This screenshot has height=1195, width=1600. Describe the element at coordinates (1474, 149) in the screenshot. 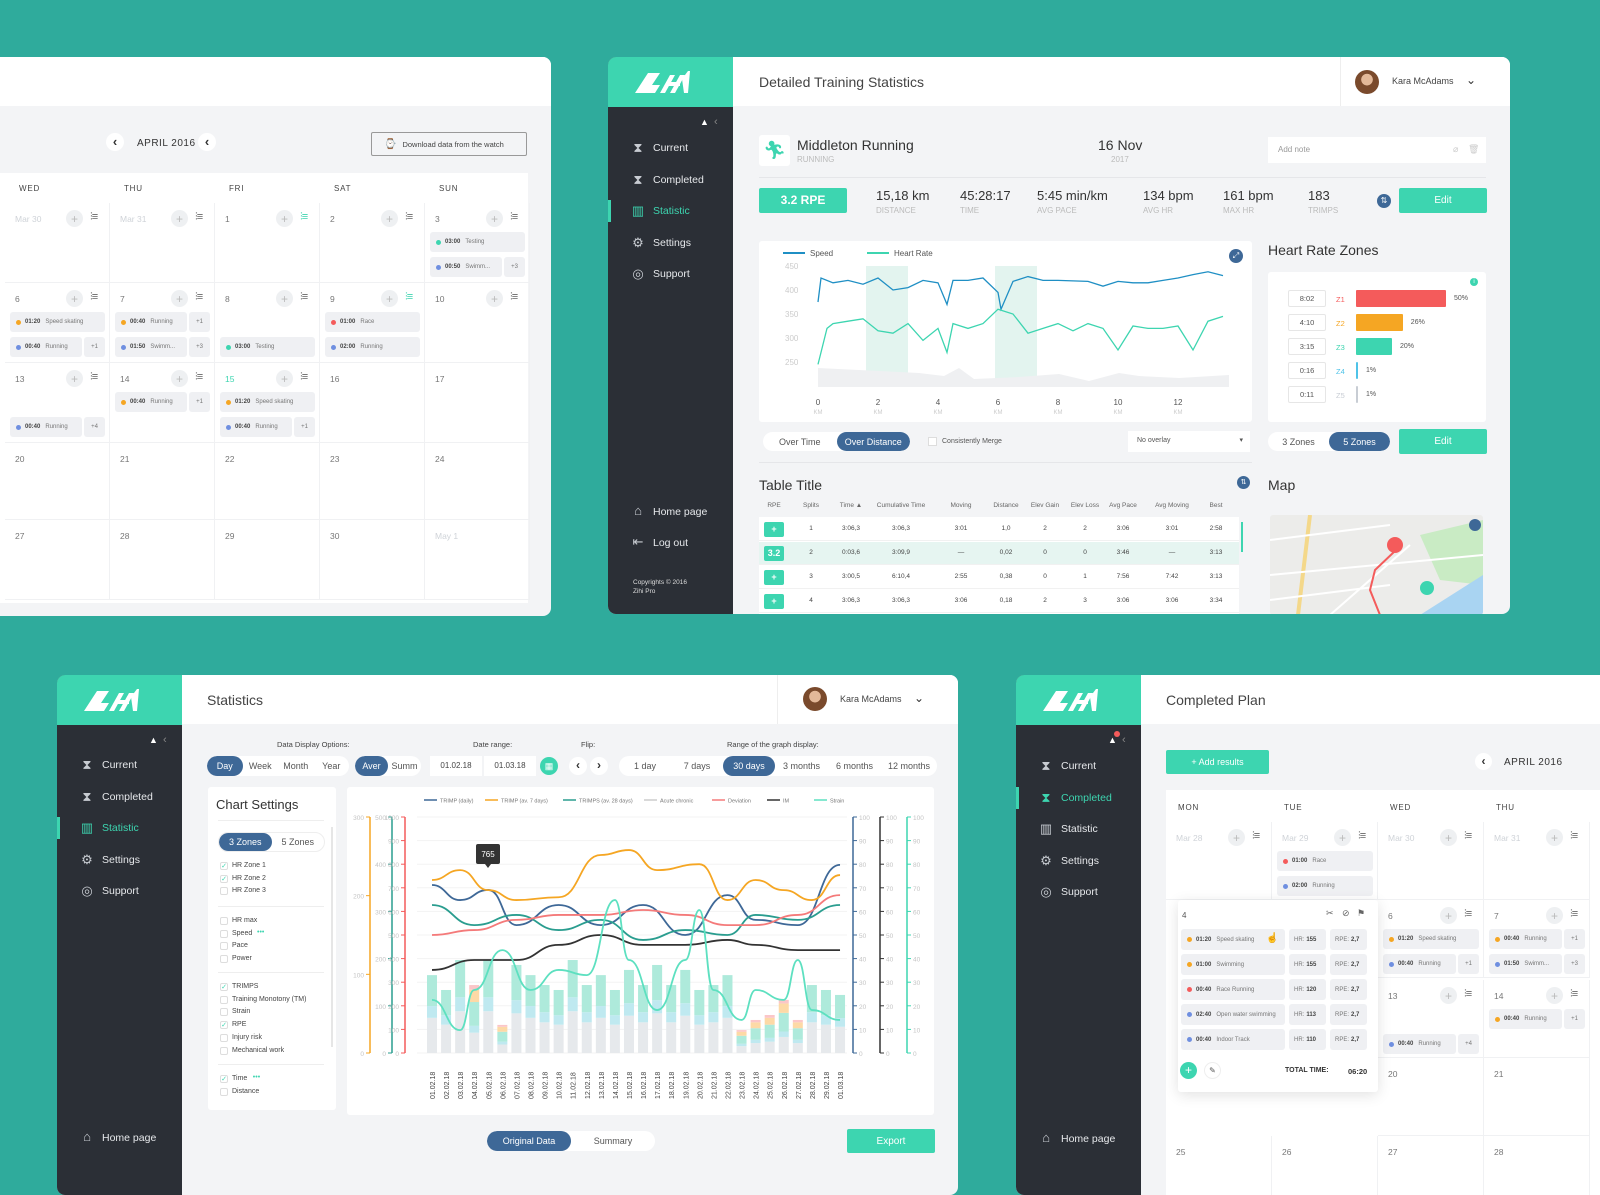

I see `trash-icon: 🗑︎` at that location.